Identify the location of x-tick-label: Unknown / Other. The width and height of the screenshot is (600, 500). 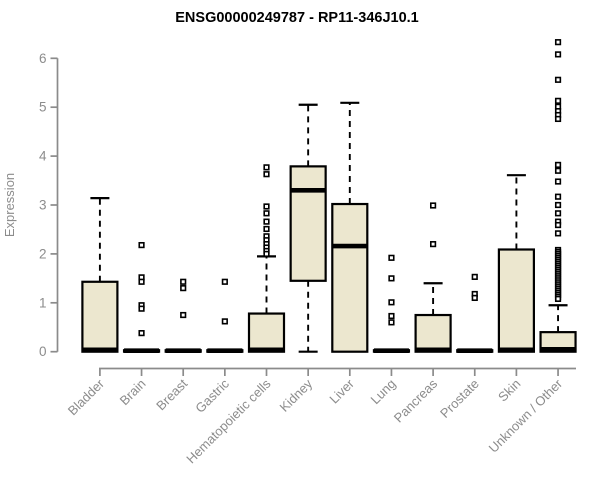
(526, 416).